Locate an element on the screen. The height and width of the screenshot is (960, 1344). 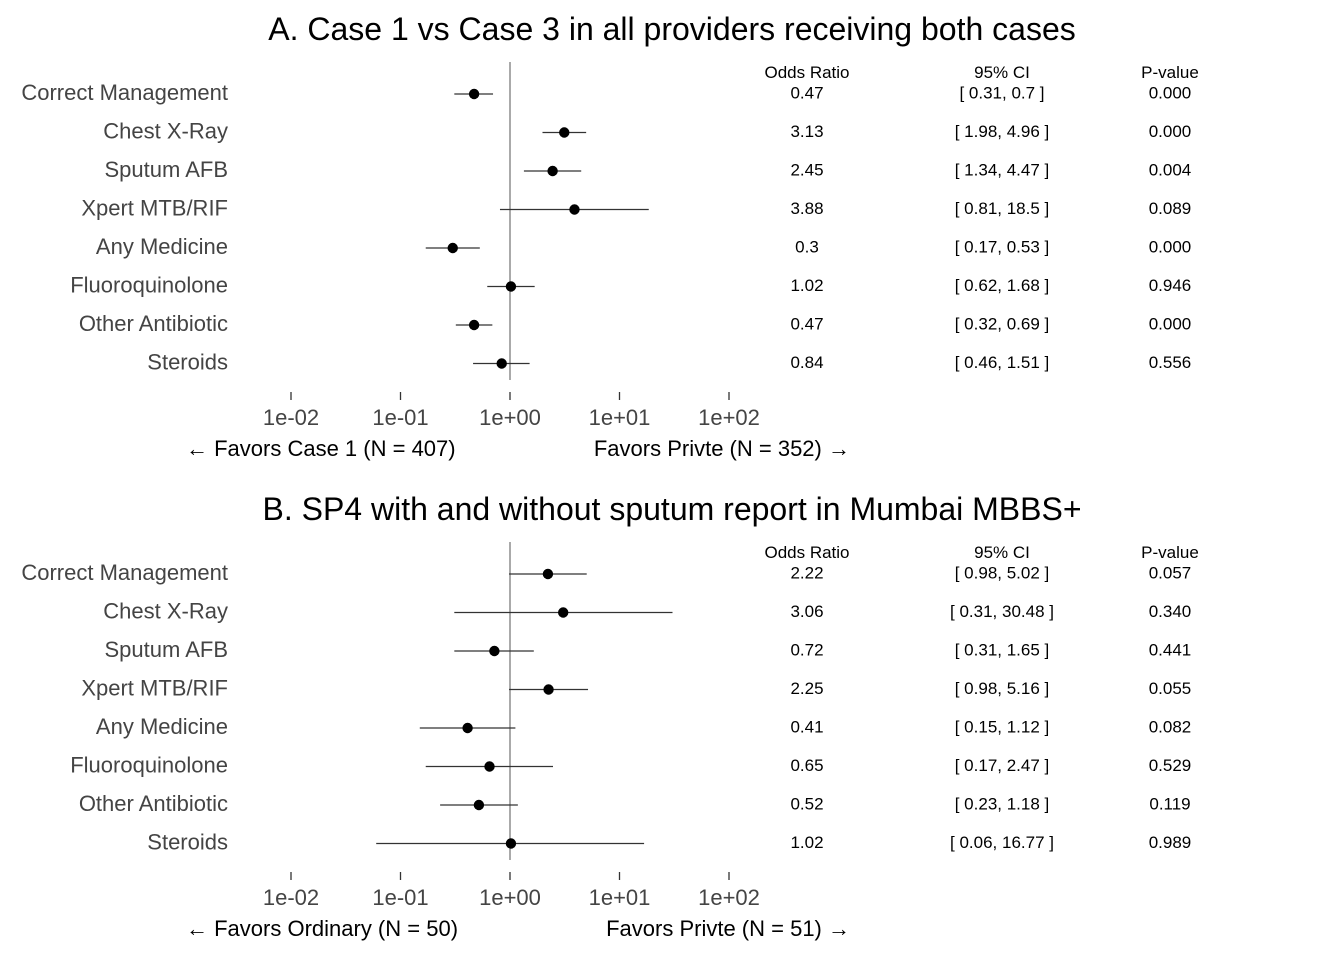
ci-value: [ 0.31, 1.65 ] is located at coordinates (1002, 649).